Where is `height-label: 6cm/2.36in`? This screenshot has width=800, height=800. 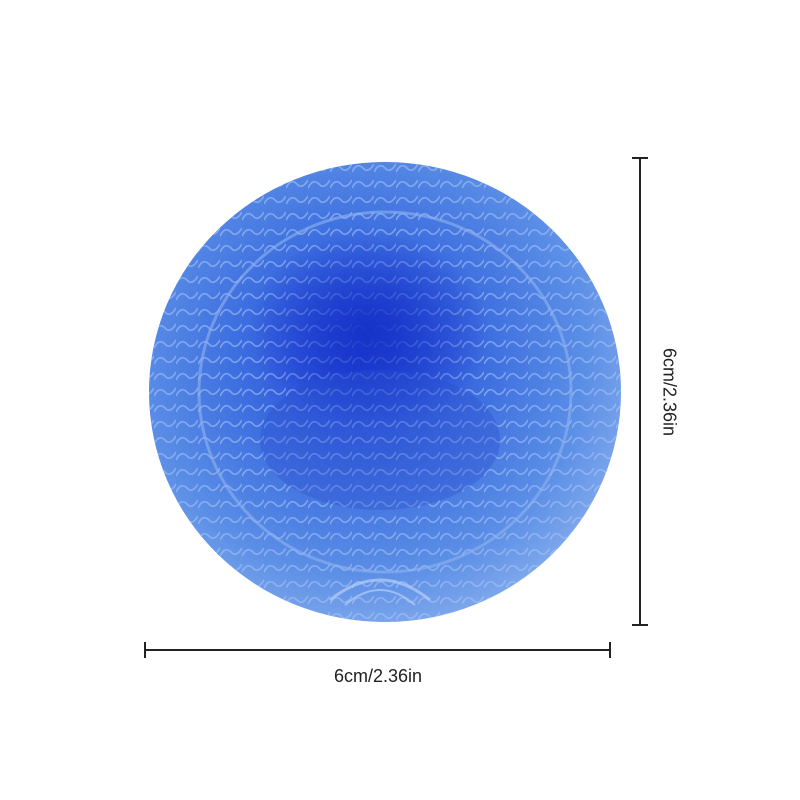
height-label: 6cm/2.36in is located at coordinates (669, 392).